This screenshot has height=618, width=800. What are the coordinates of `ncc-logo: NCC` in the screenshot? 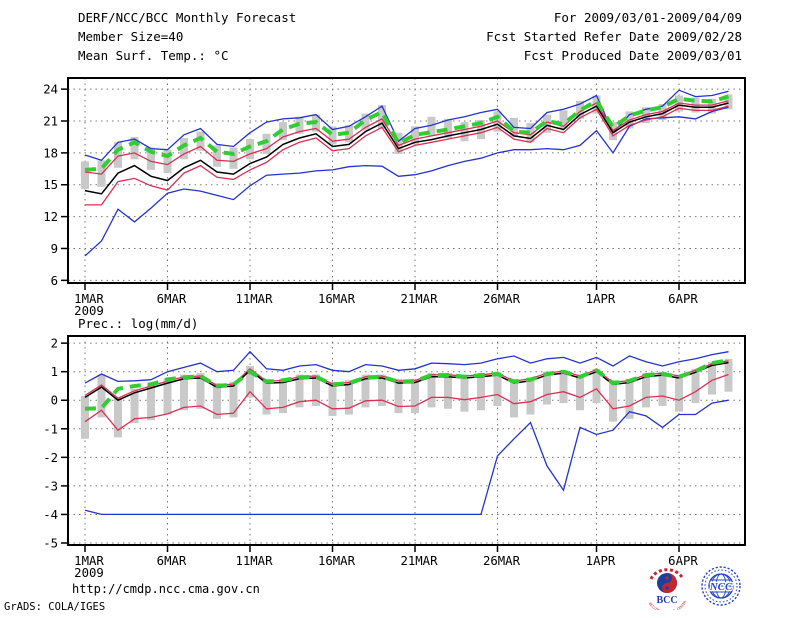 It's located at (721, 586).